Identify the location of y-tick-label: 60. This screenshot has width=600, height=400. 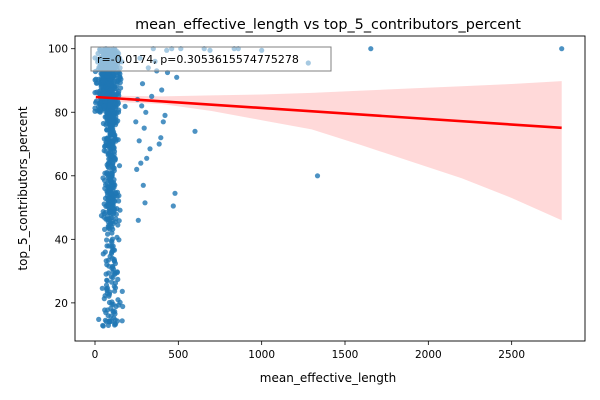
(61, 177).